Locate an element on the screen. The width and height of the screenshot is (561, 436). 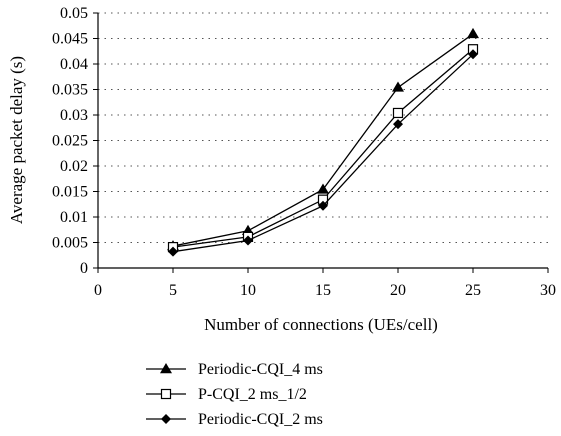
y-tick-label: 0.015 is located at coordinates (70, 192).